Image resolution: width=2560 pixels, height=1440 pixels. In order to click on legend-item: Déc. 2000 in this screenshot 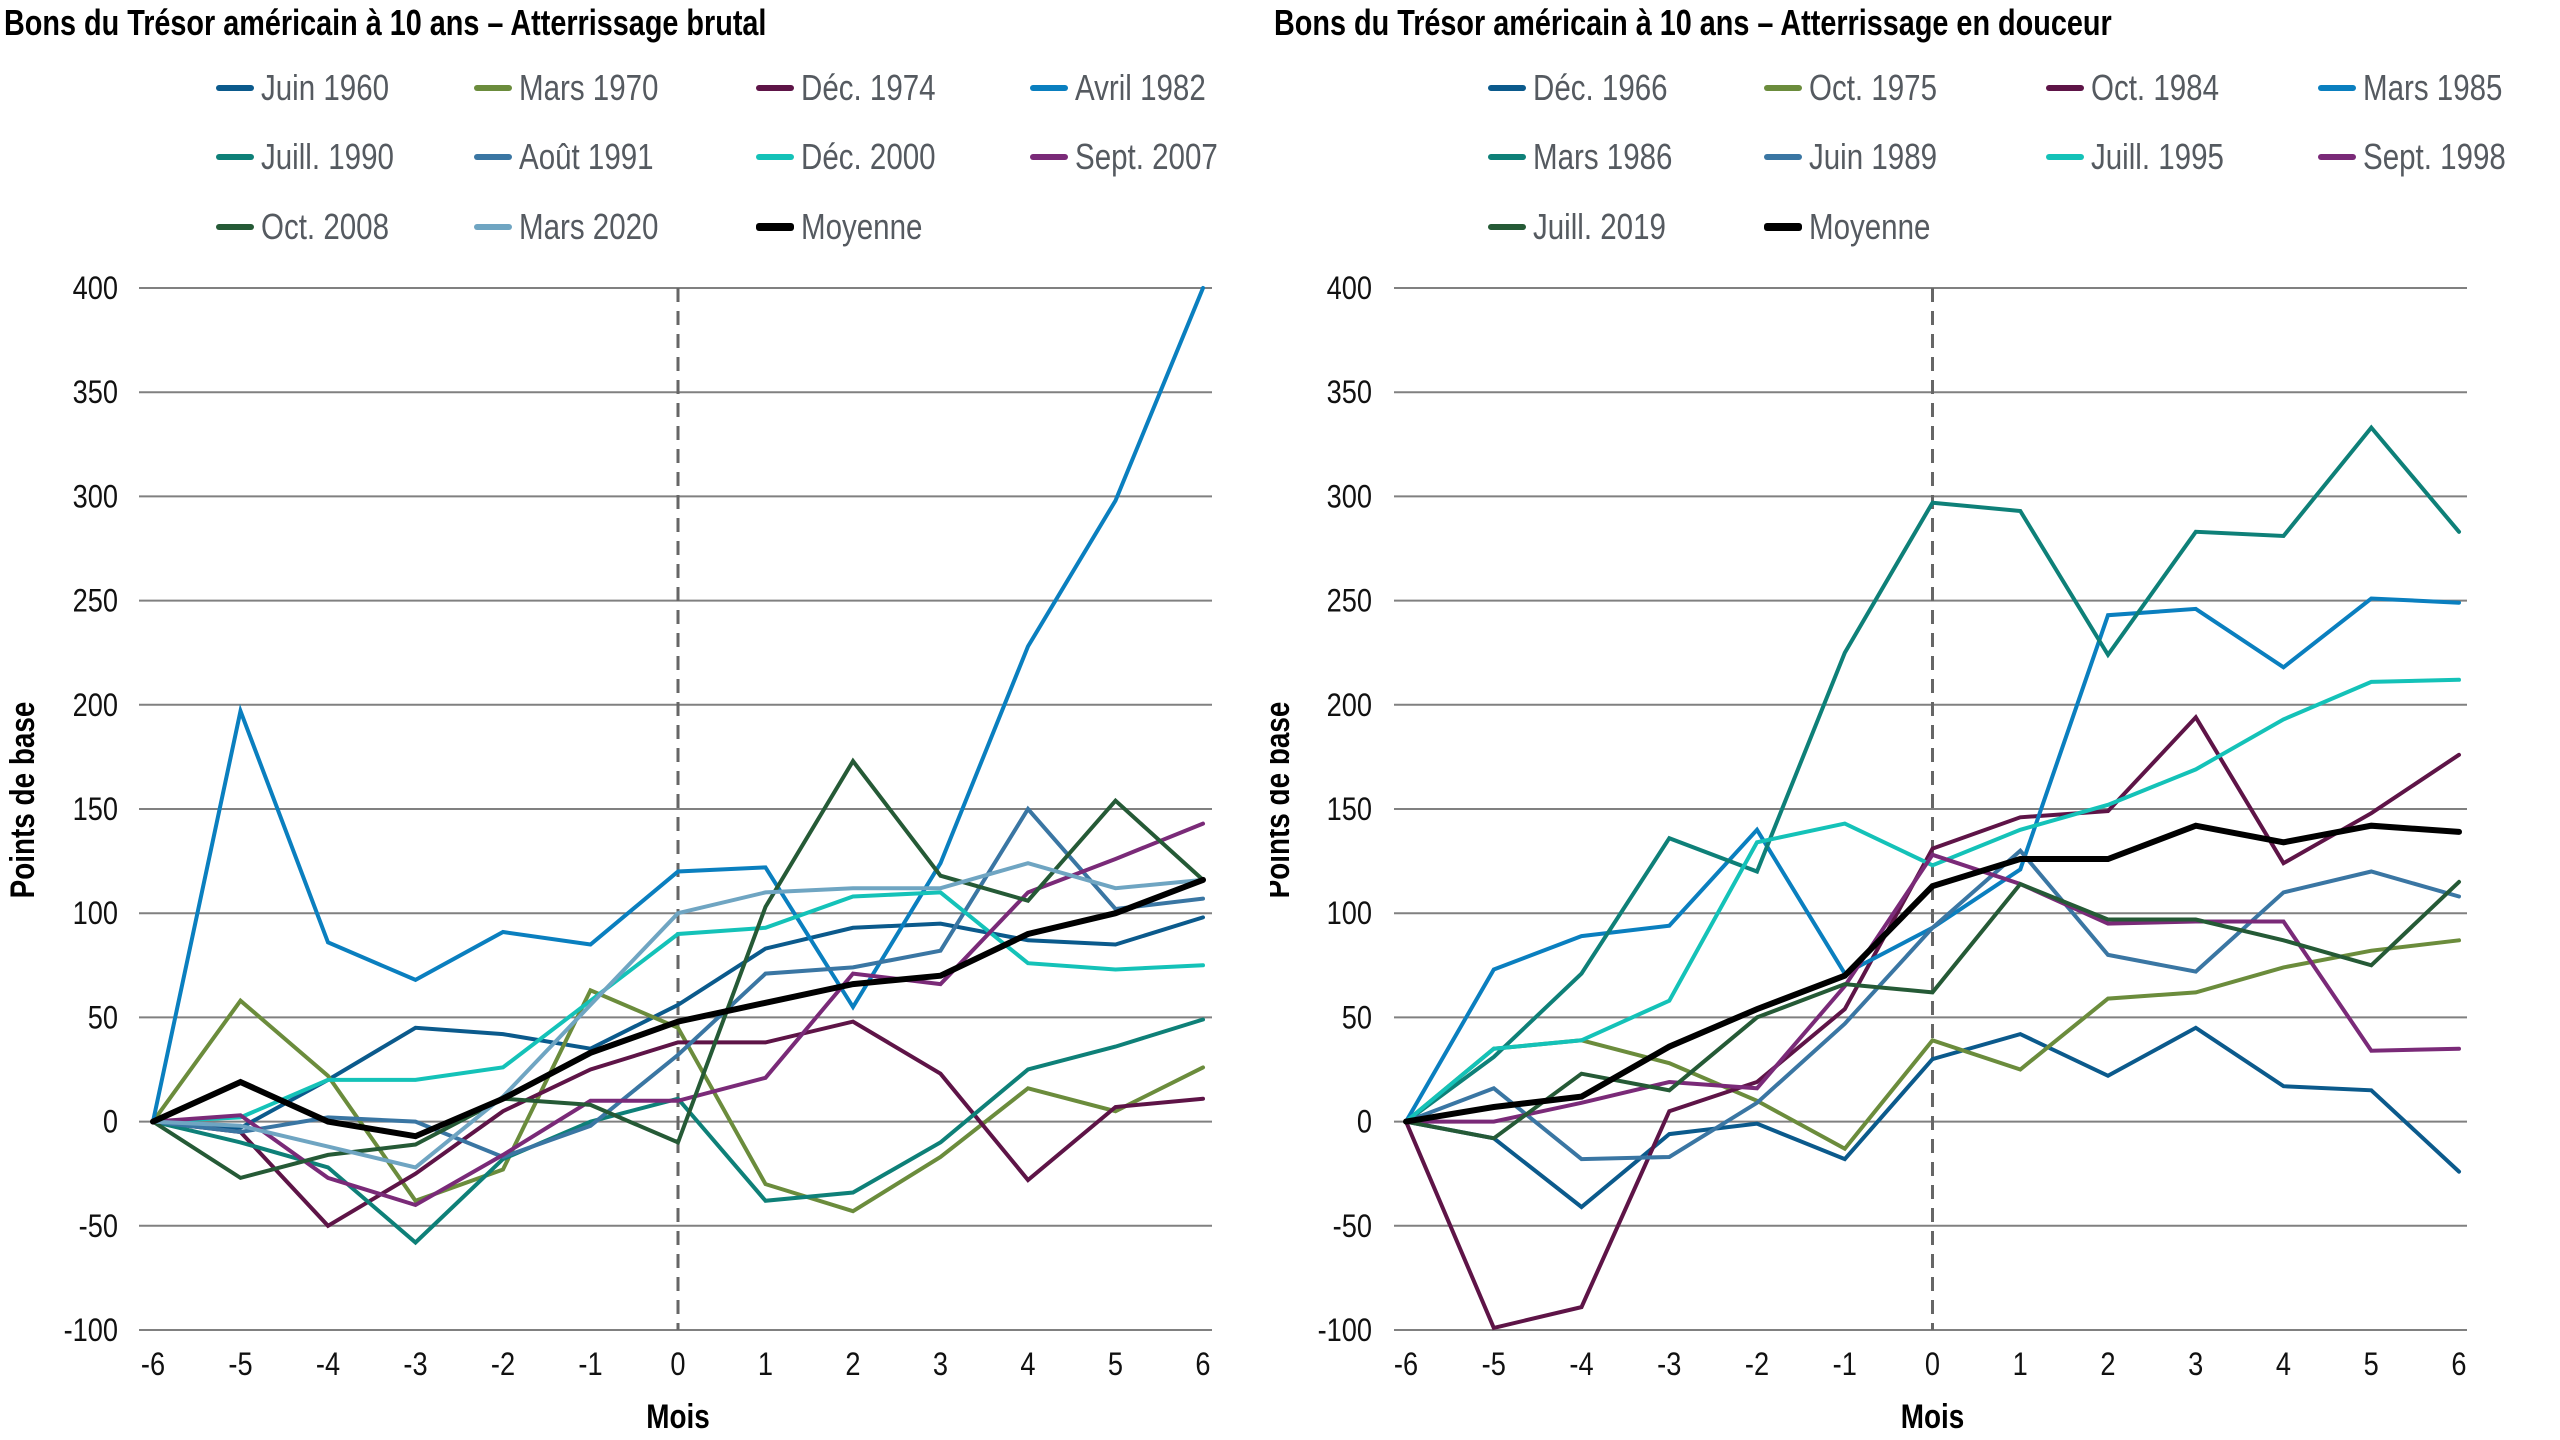, I will do `click(860, 157)`.